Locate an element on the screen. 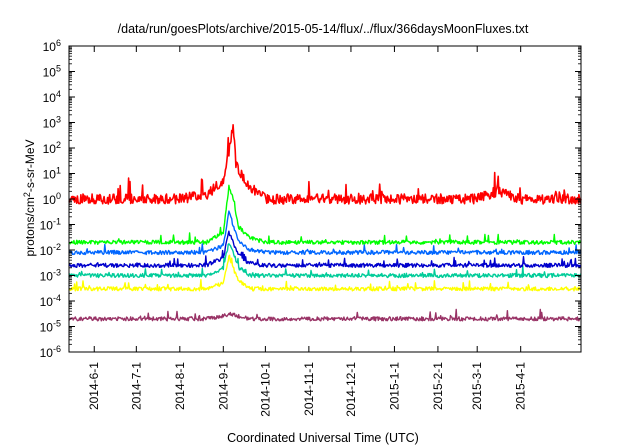  y-tick-label-11: 10⁵ is located at coordinates (52, 72).